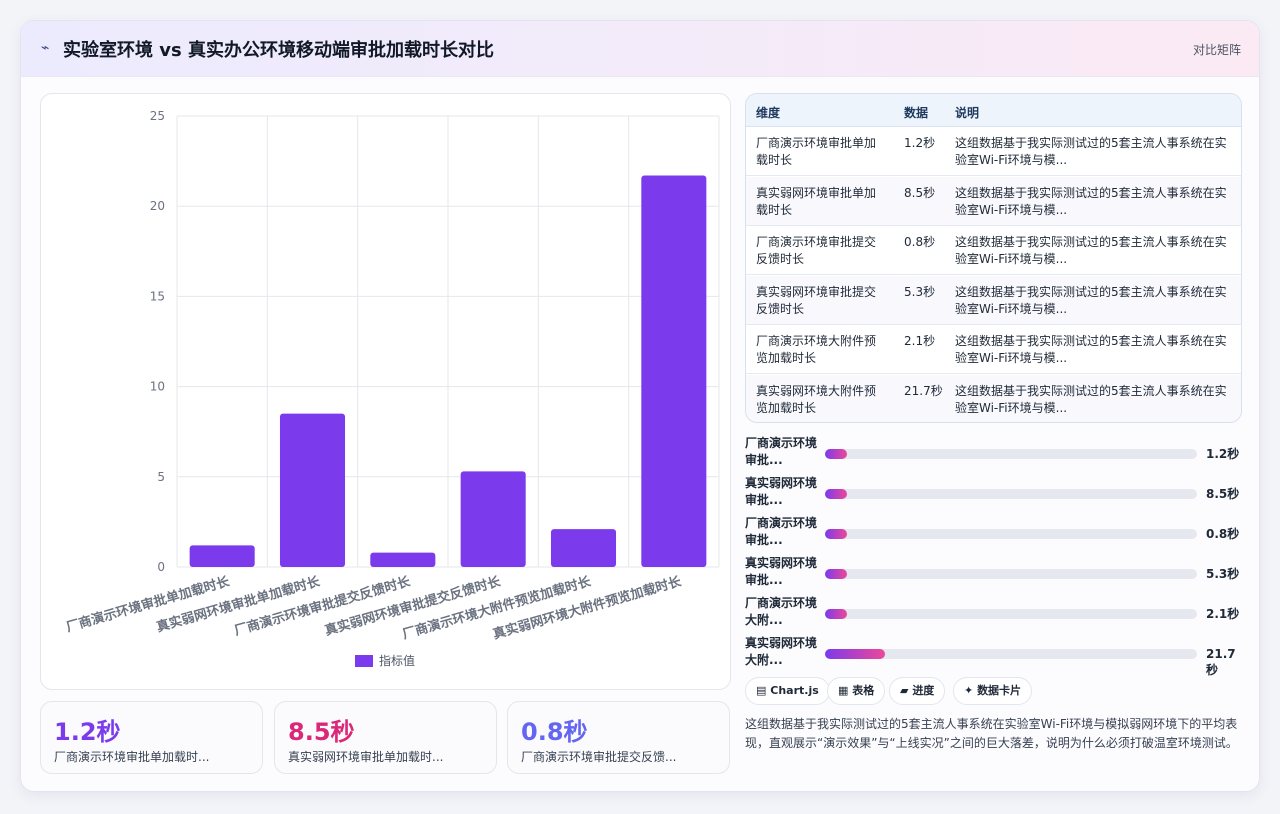 Image resolution: width=1280 pixels, height=814 pixels. Describe the element at coordinates (816, 201) in the screenshot. I see `cell-dimension: 真实弱网环境审批单加载时长` at that location.